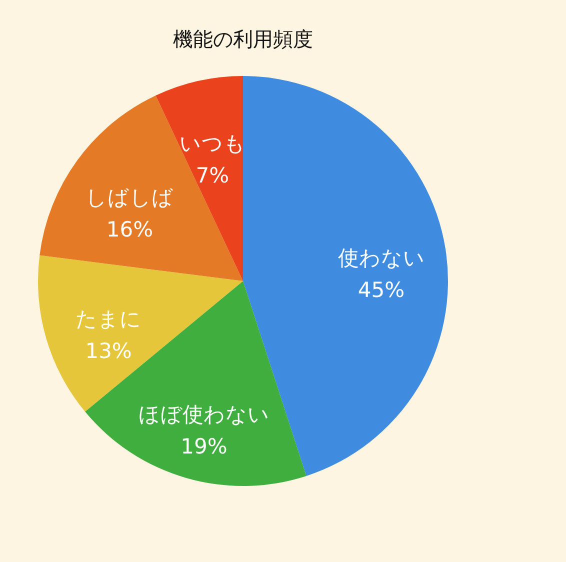  Describe the element at coordinates (204, 414) in the screenshot. I see `slice-label: ほぼ使わない` at that location.